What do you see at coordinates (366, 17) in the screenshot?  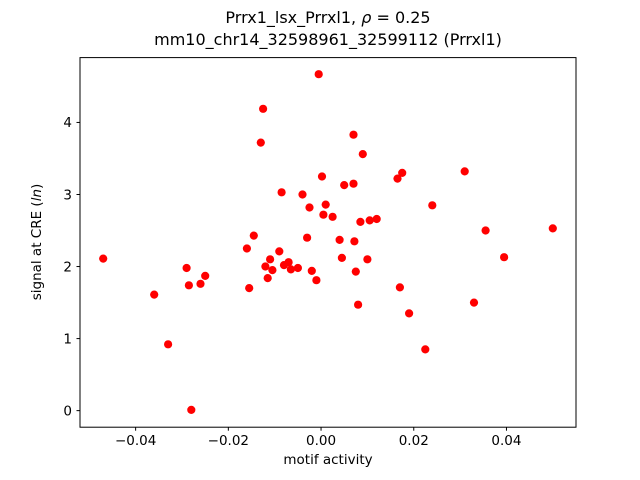 I see `title-rho-symbol: ρ` at bounding box center [366, 17].